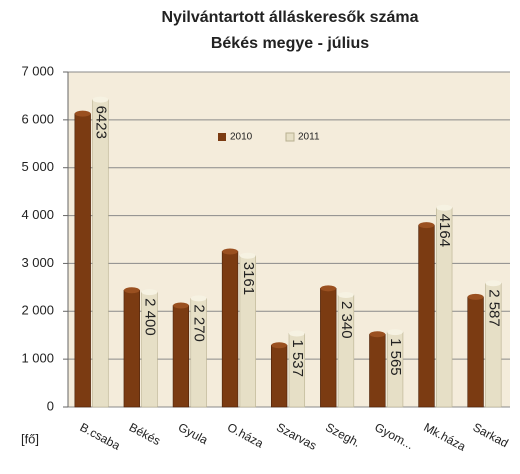 This screenshot has width=520, height=474. Describe the element at coordinates (37, 214) in the screenshot. I see `y-tick-label: 4 000` at that location.